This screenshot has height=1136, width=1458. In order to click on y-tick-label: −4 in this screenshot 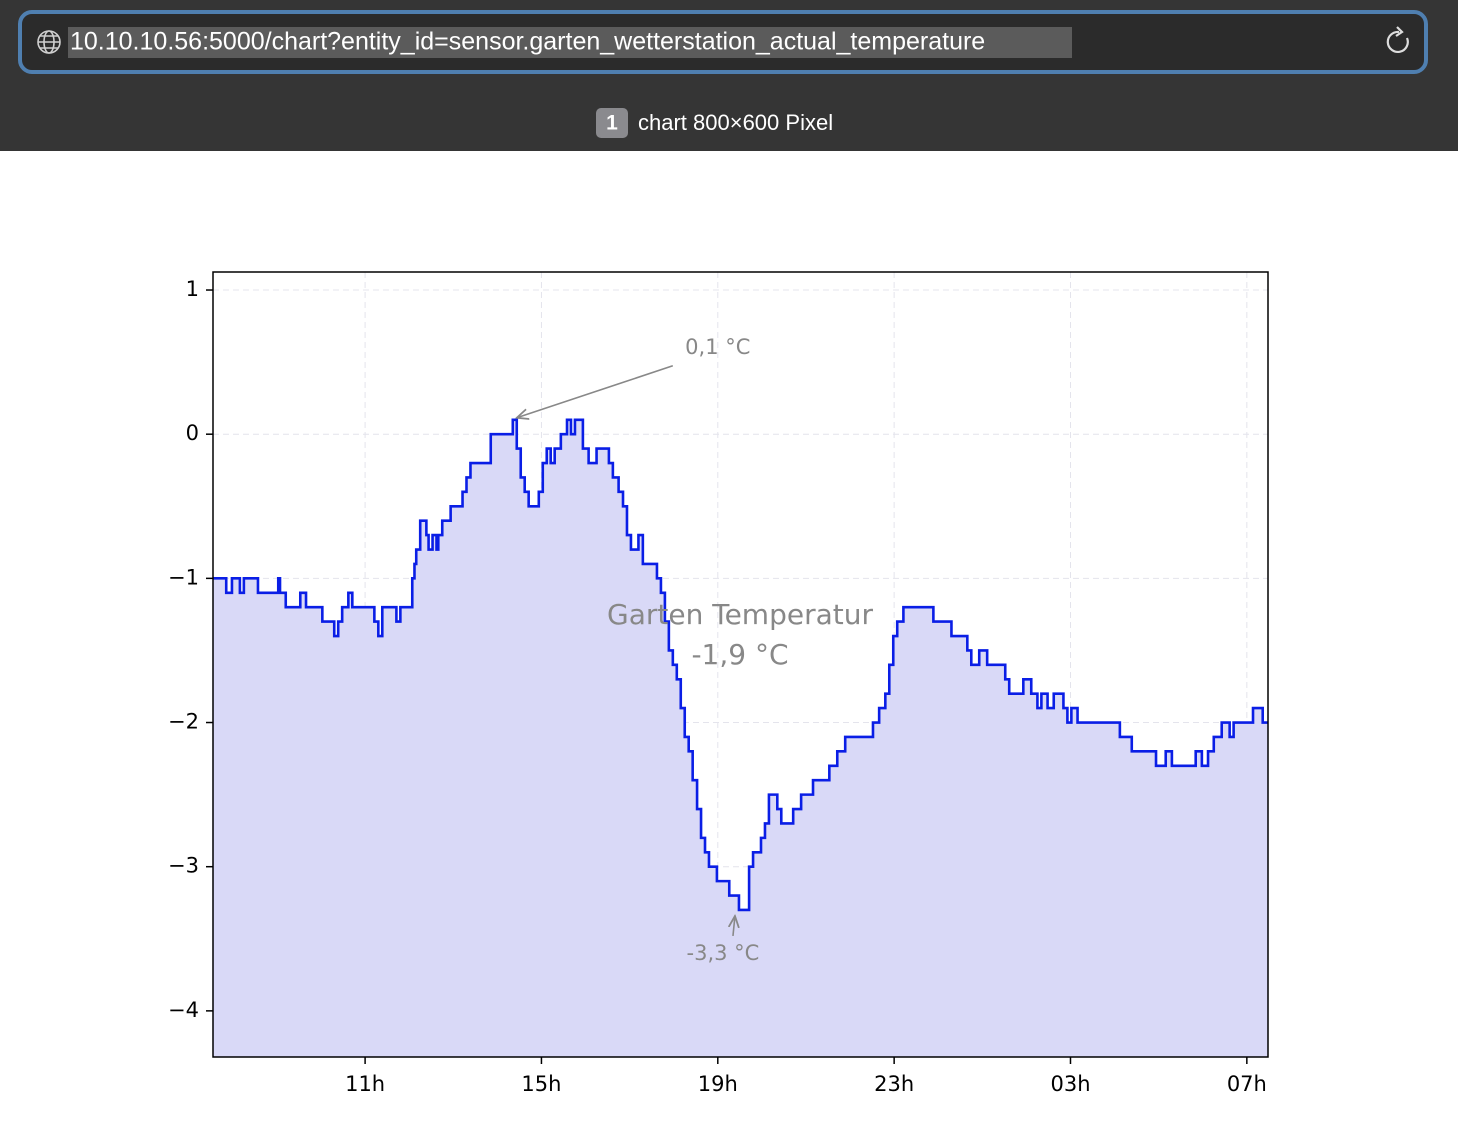, I will do `click(183, 1010)`.